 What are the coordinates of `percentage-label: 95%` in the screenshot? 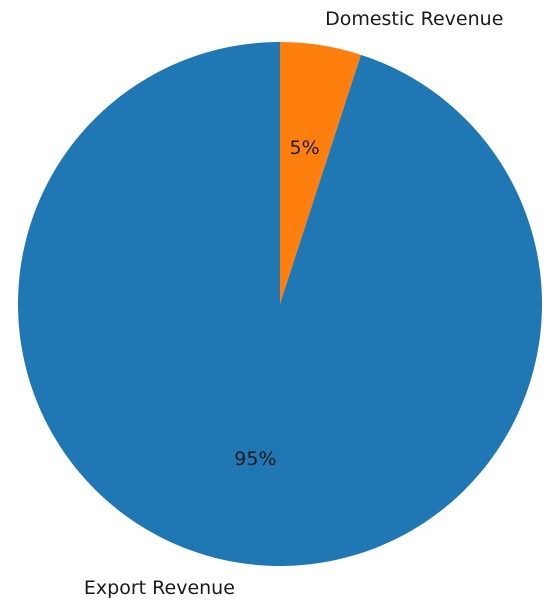 It's located at (255, 459).